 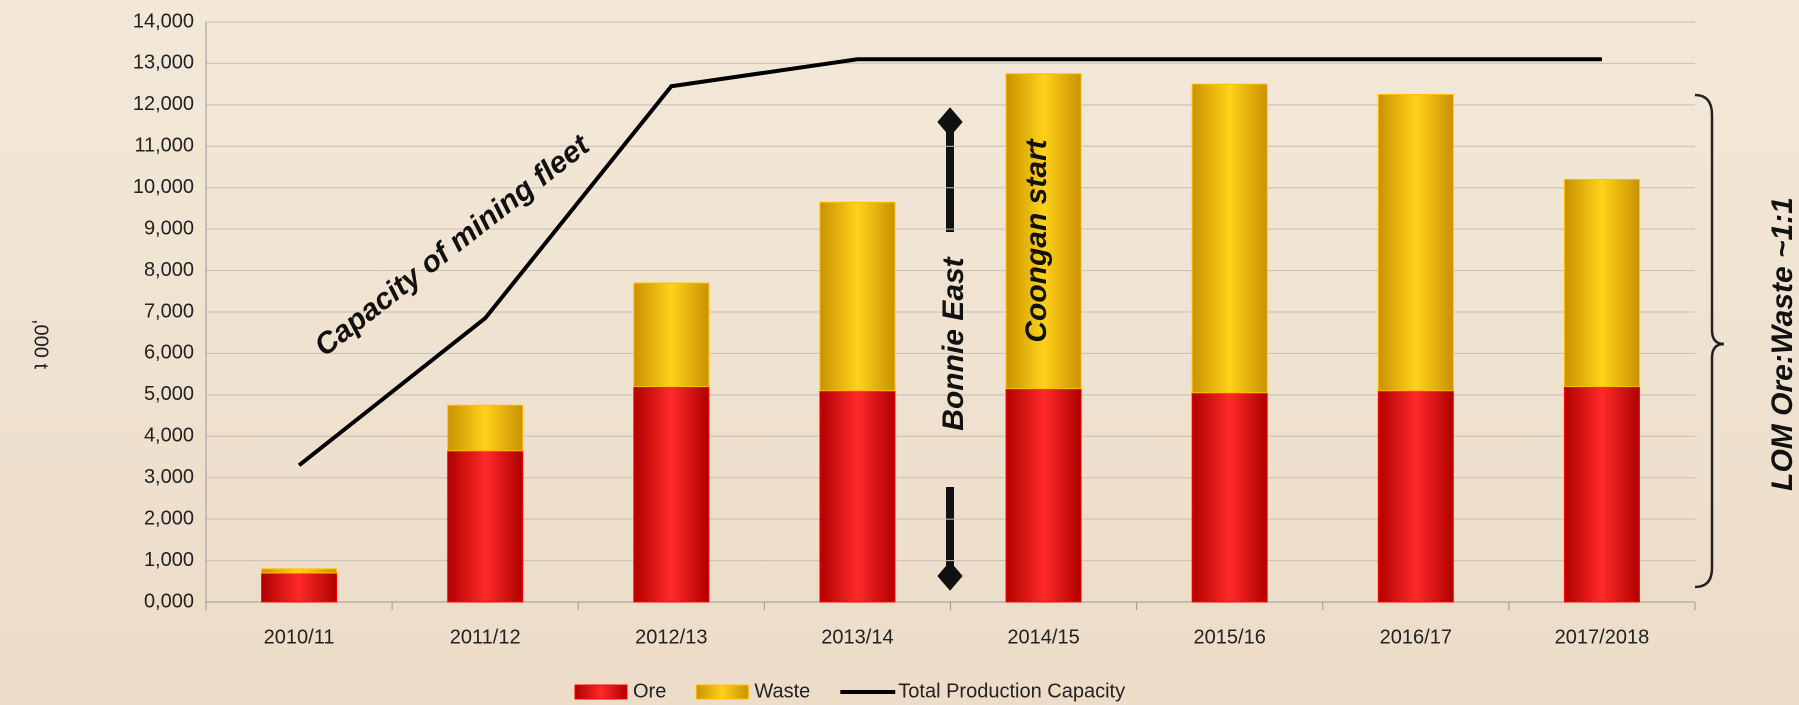 What do you see at coordinates (649, 691) in the screenshot?
I see `legend-label: Ore` at bounding box center [649, 691].